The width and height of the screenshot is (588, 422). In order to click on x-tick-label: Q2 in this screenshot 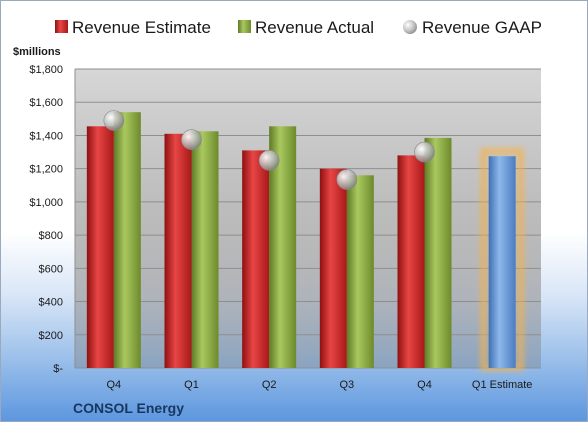, I will do `click(269, 385)`.